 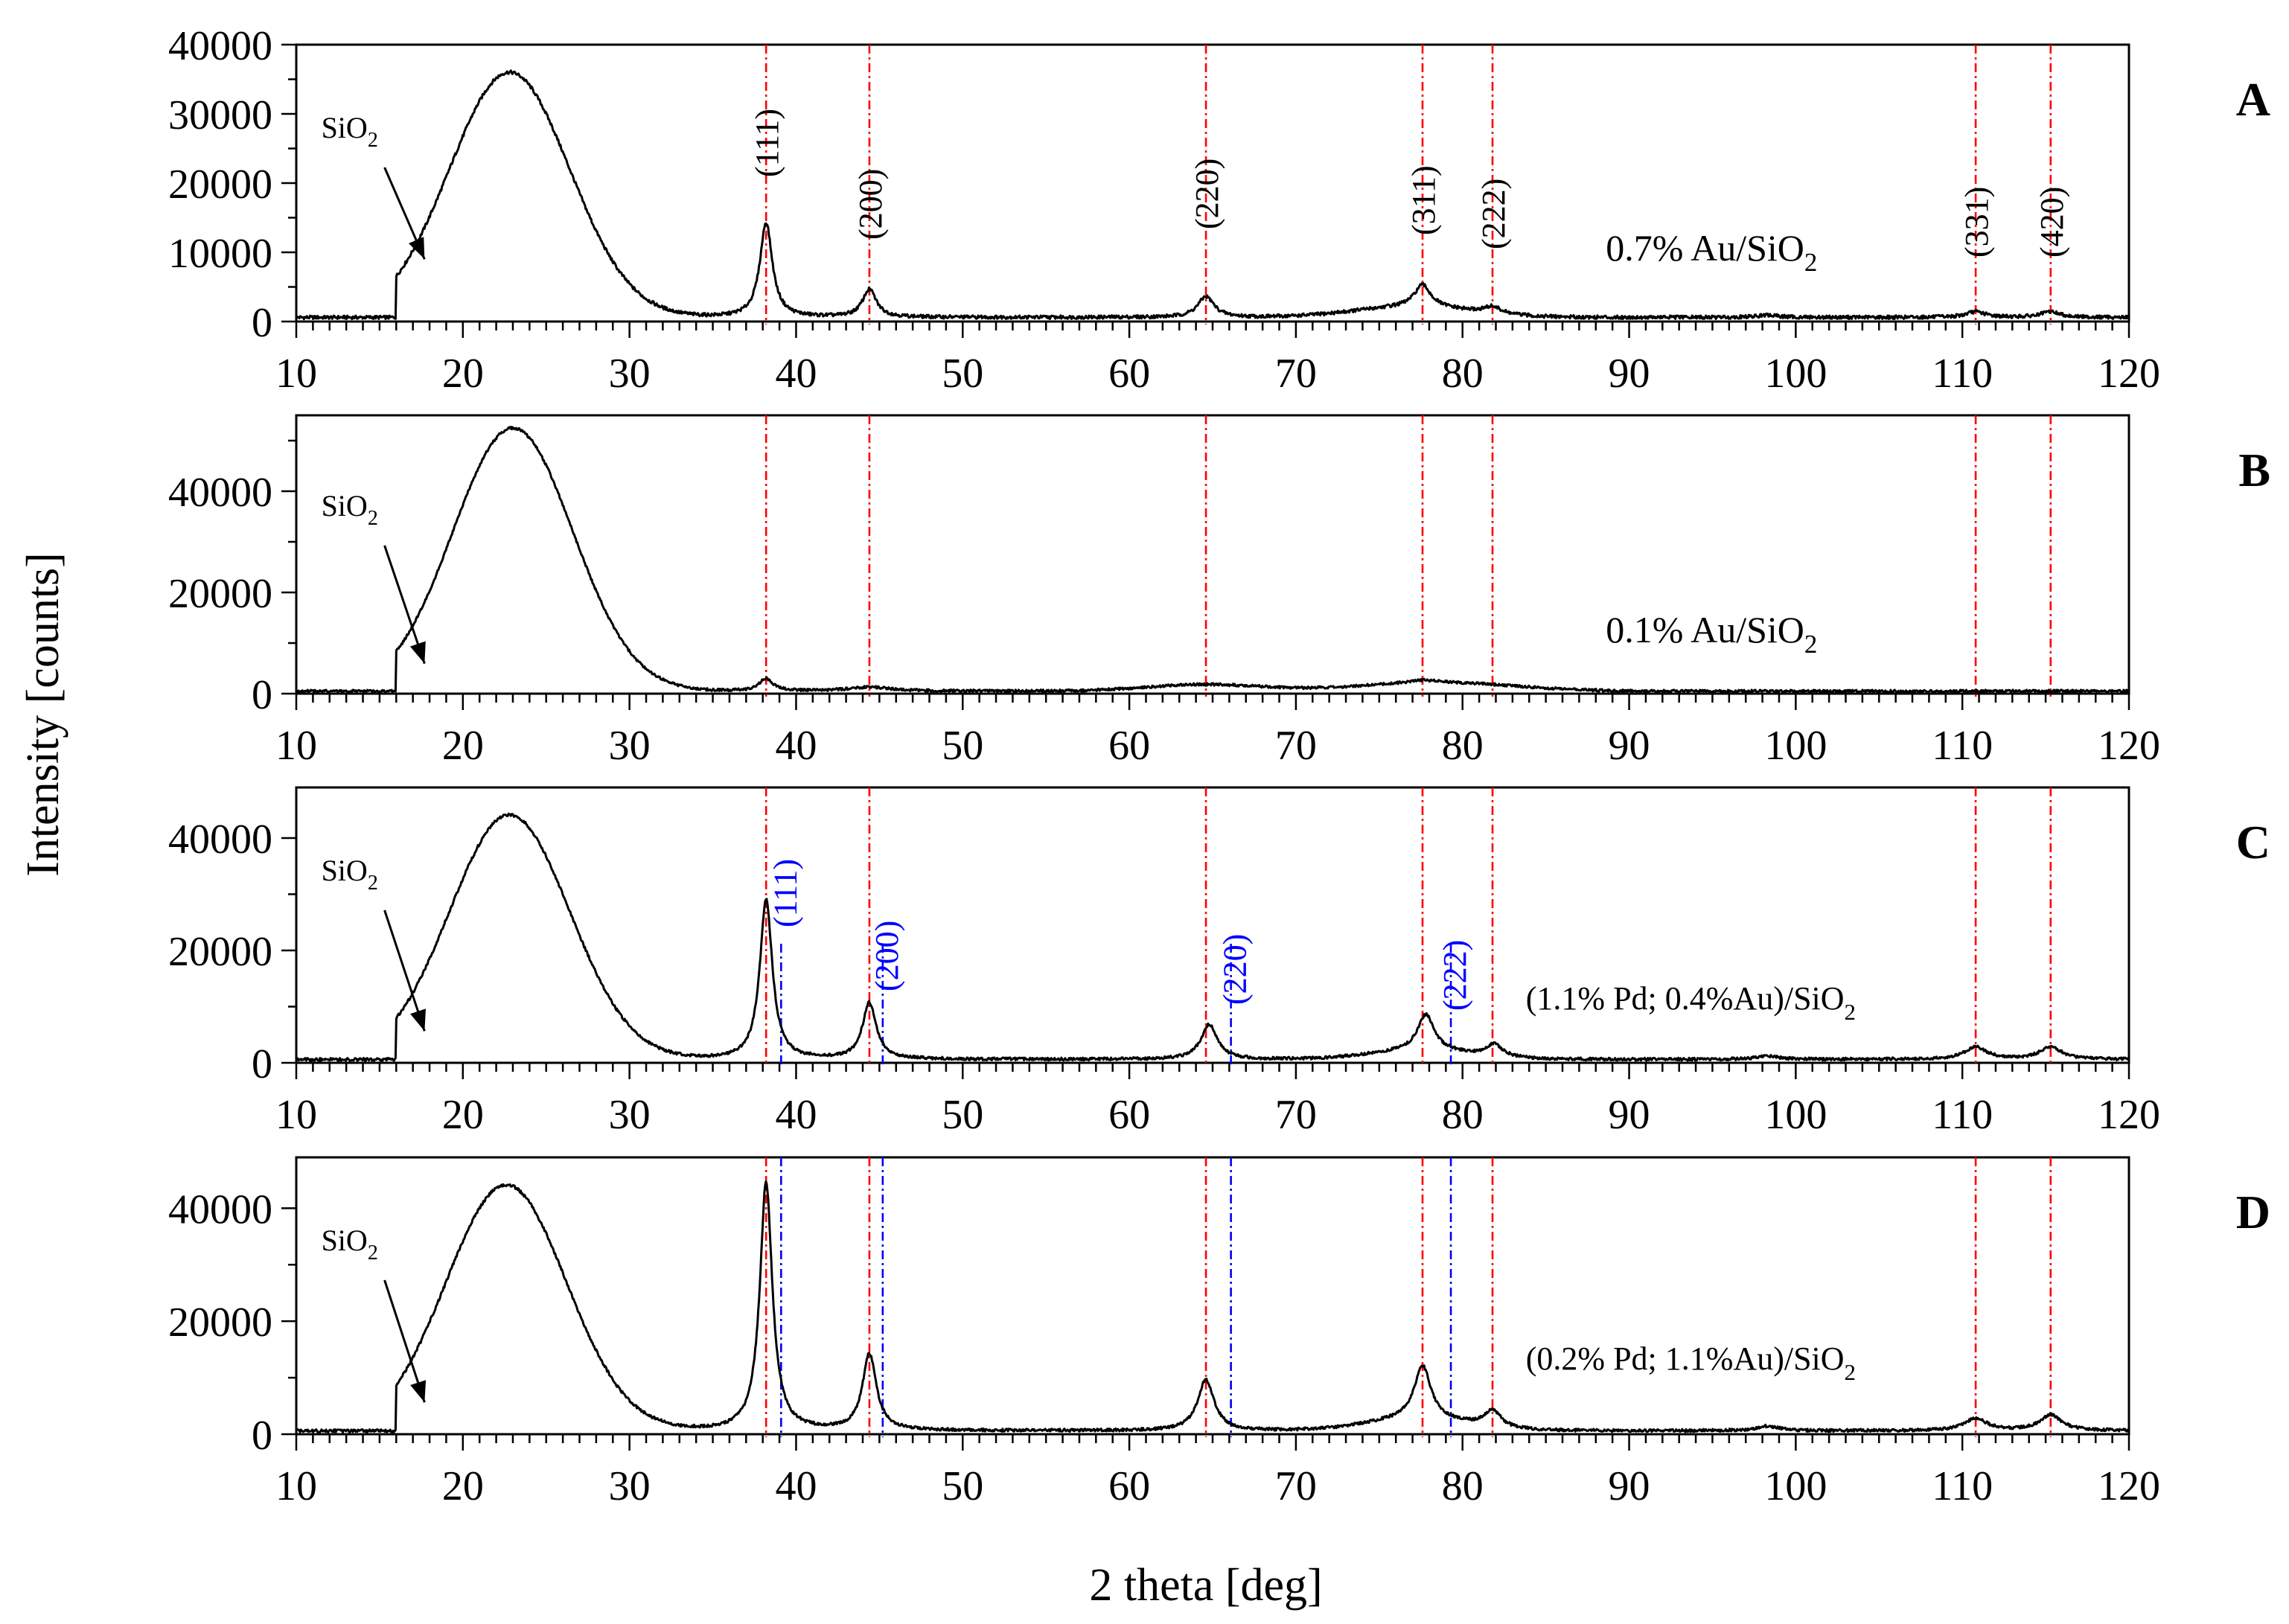 I want to click on panel-letter: A, so click(x=2253, y=100).